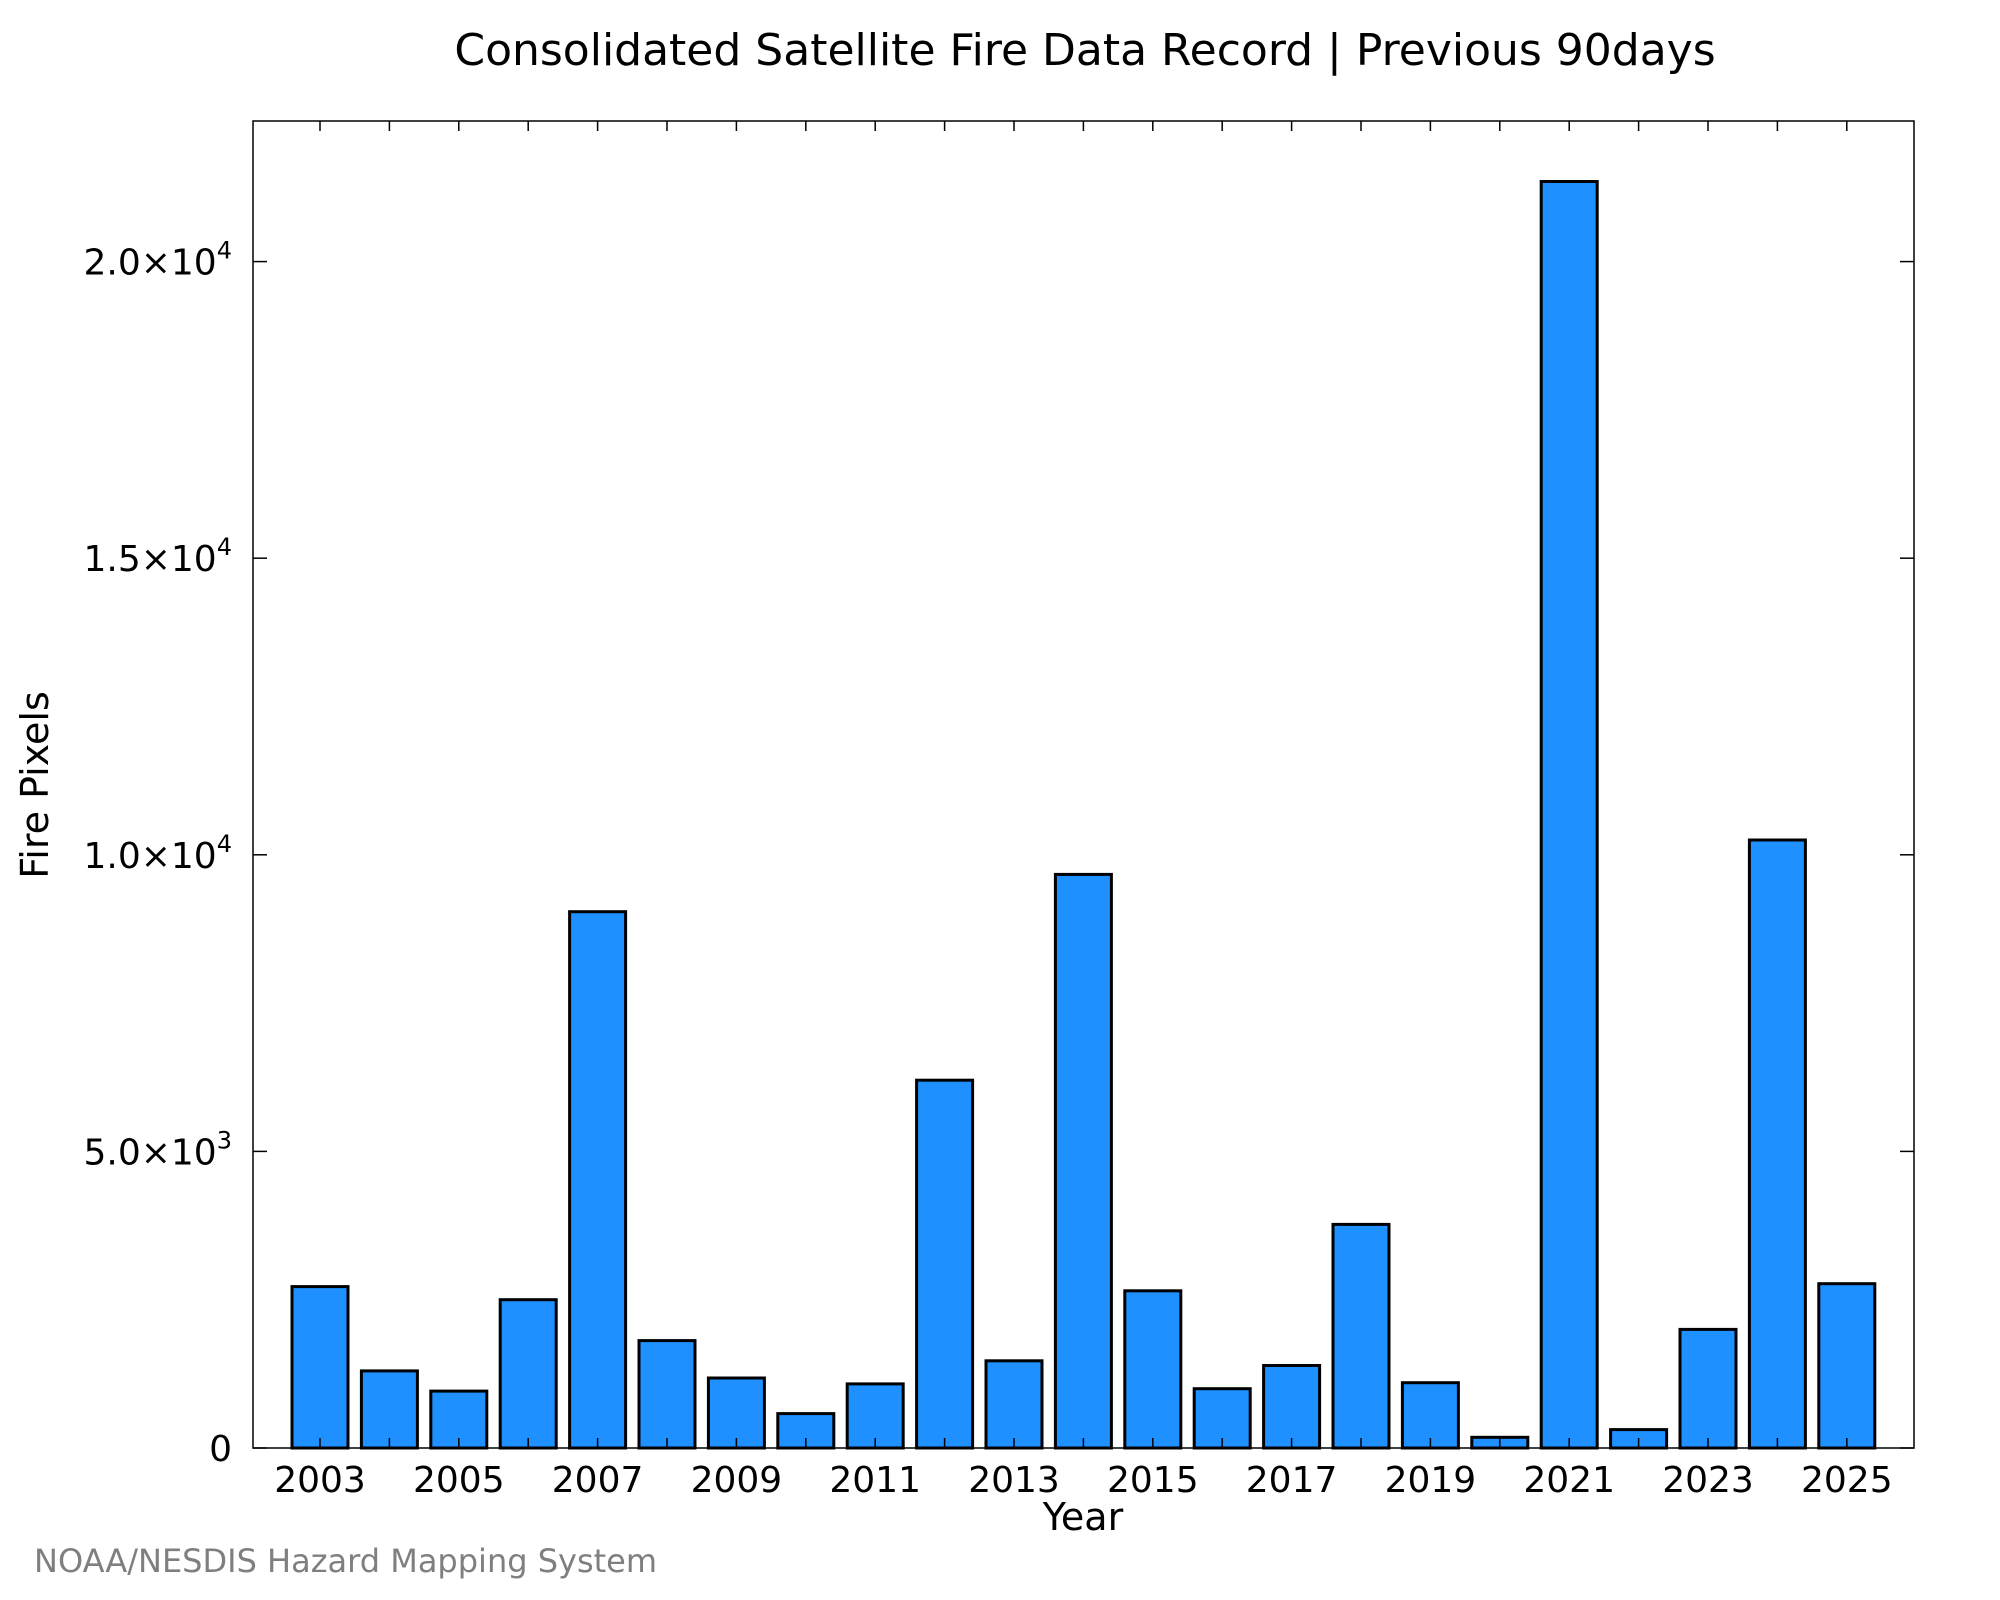 The width and height of the screenshot is (2000, 1600). What do you see at coordinates (1569, 1480) in the screenshot?
I see `x-tick-label-2021: 2021` at bounding box center [1569, 1480].